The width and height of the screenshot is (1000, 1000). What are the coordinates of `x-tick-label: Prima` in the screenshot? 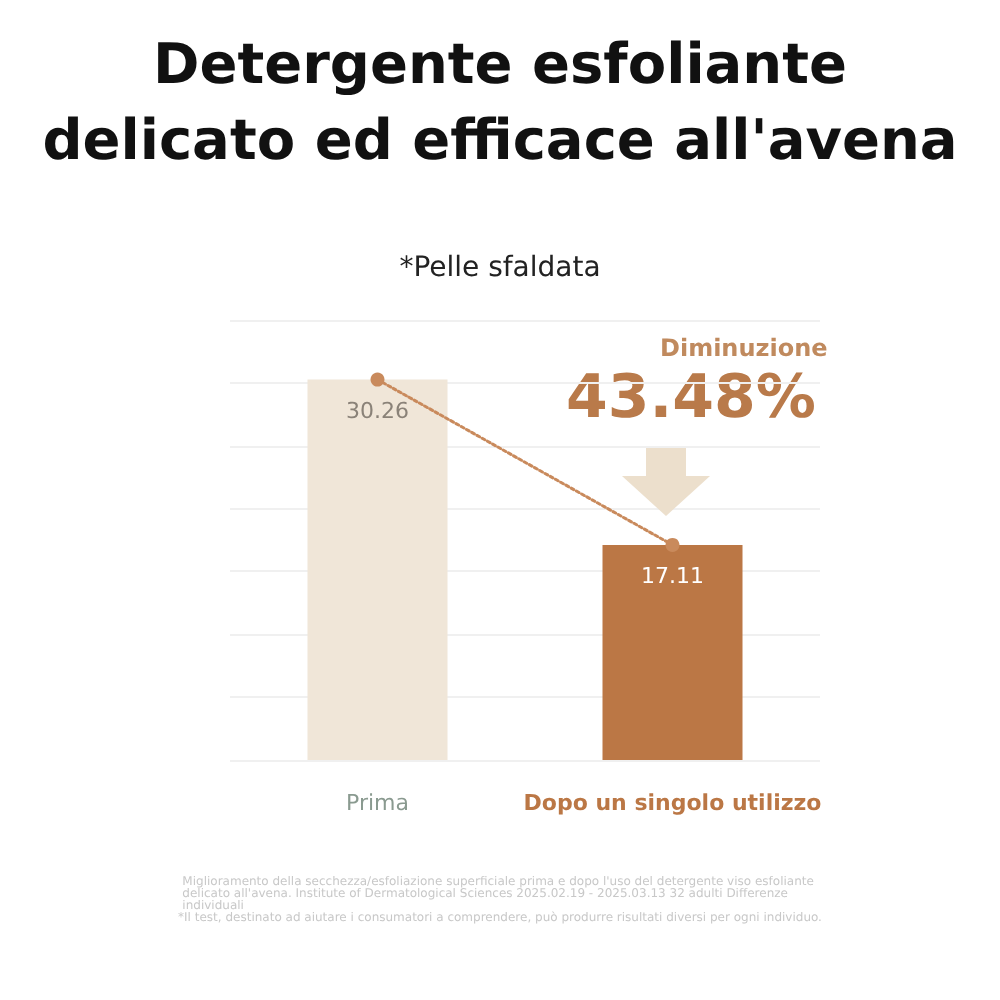 It's located at (377, 803).